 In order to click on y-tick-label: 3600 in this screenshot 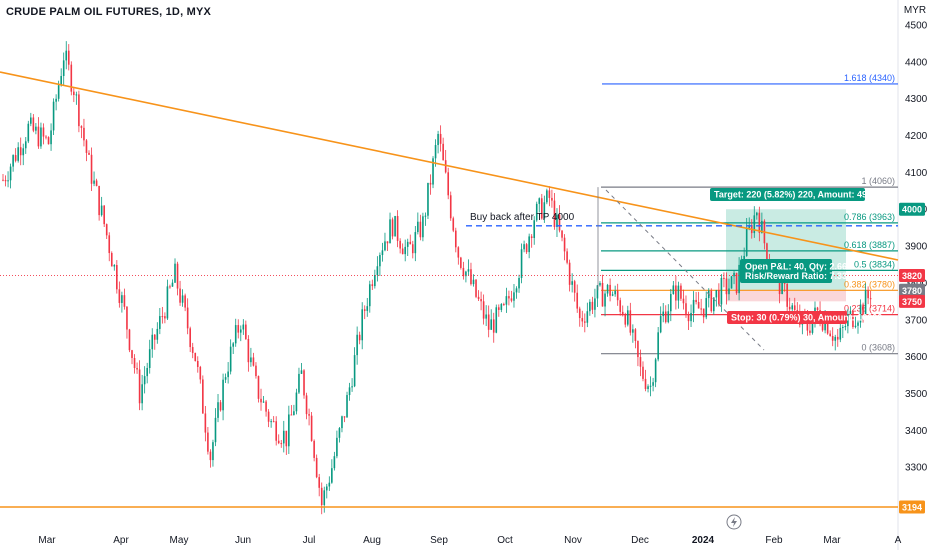, I will do `click(916, 357)`.